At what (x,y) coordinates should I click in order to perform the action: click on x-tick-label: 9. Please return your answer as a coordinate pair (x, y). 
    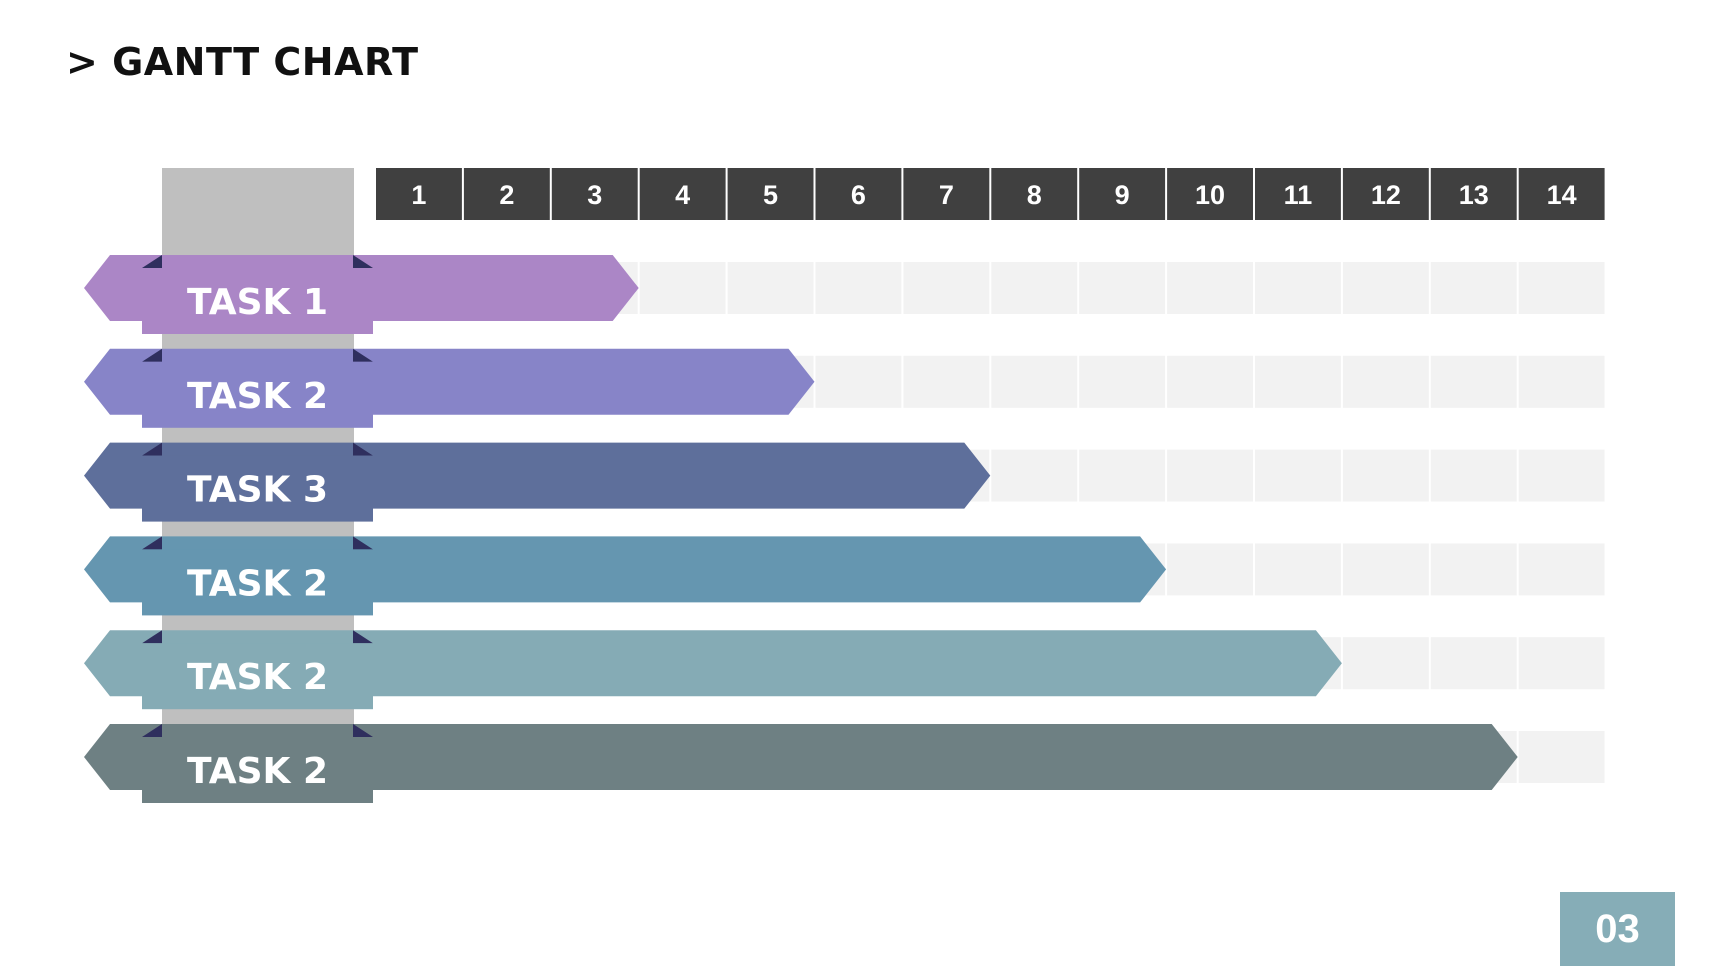
    Looking at the image, I should click on (1122, 195).